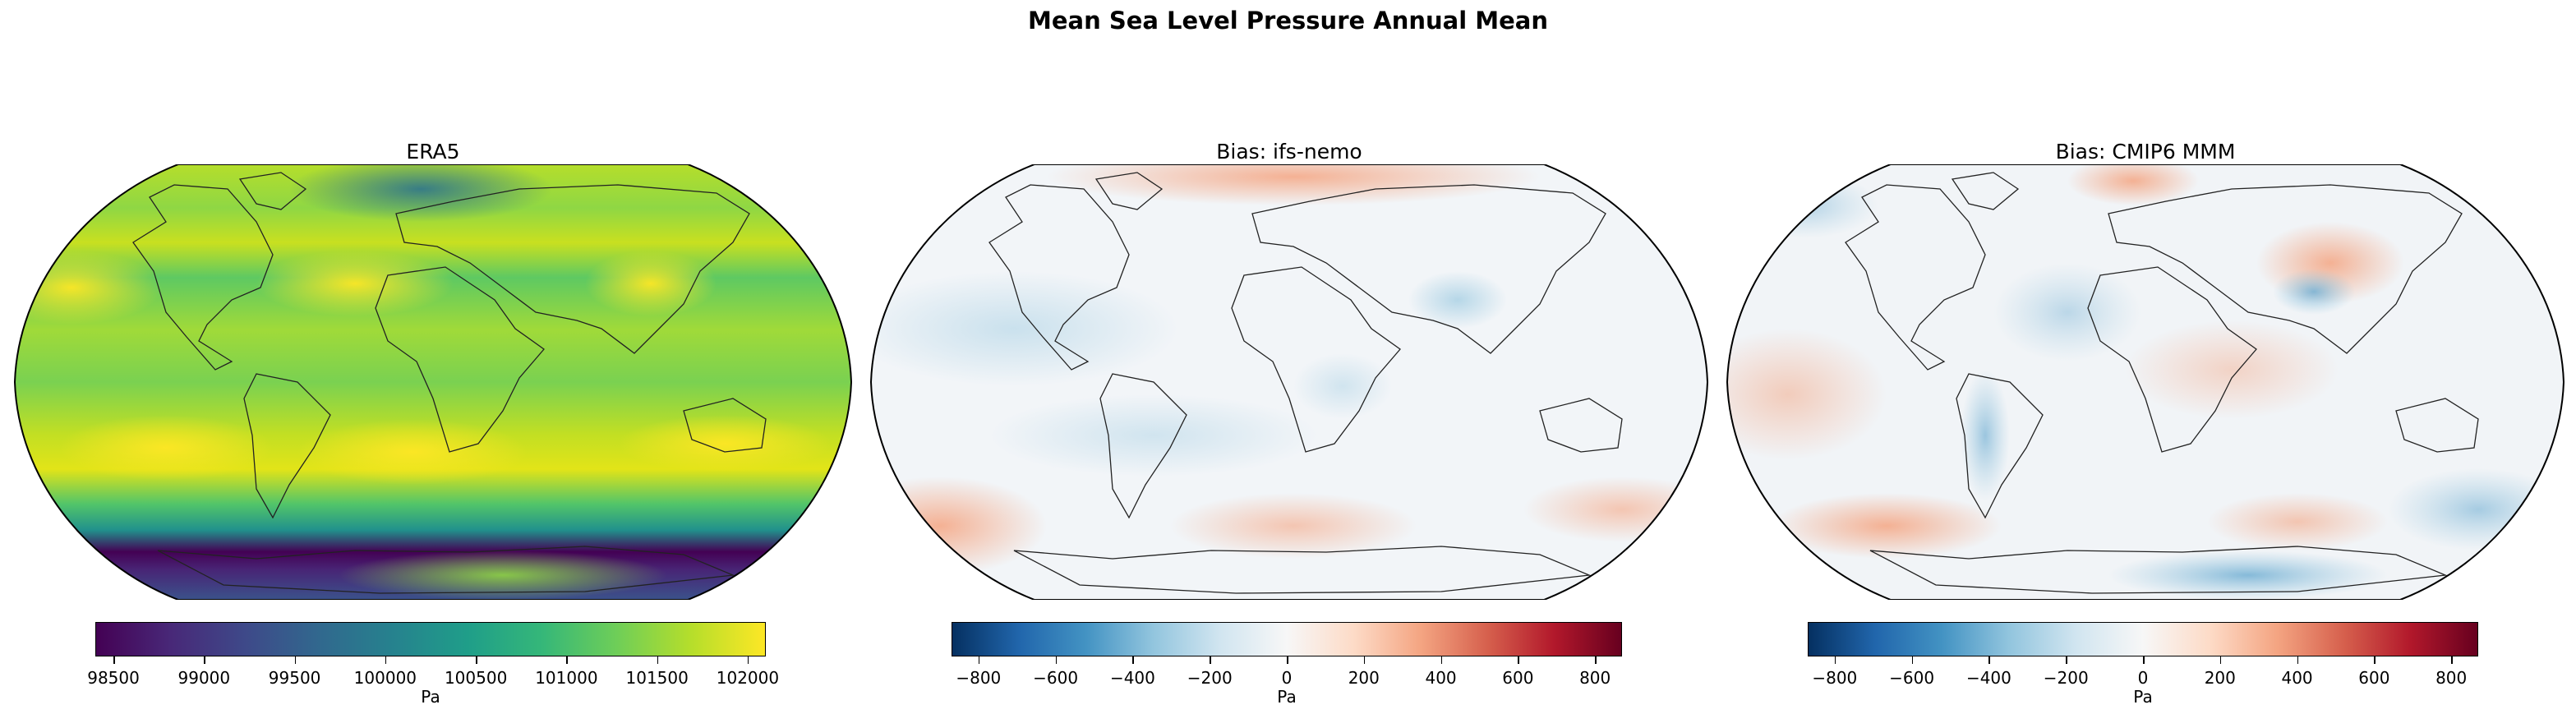 Image resolution: width=2576 pixels, height=714 pixels. What do you see at coordinates (113, 678) in the screenshot?
I see `colorbar-tick-label: 98500` at bounding box center [113, 678].